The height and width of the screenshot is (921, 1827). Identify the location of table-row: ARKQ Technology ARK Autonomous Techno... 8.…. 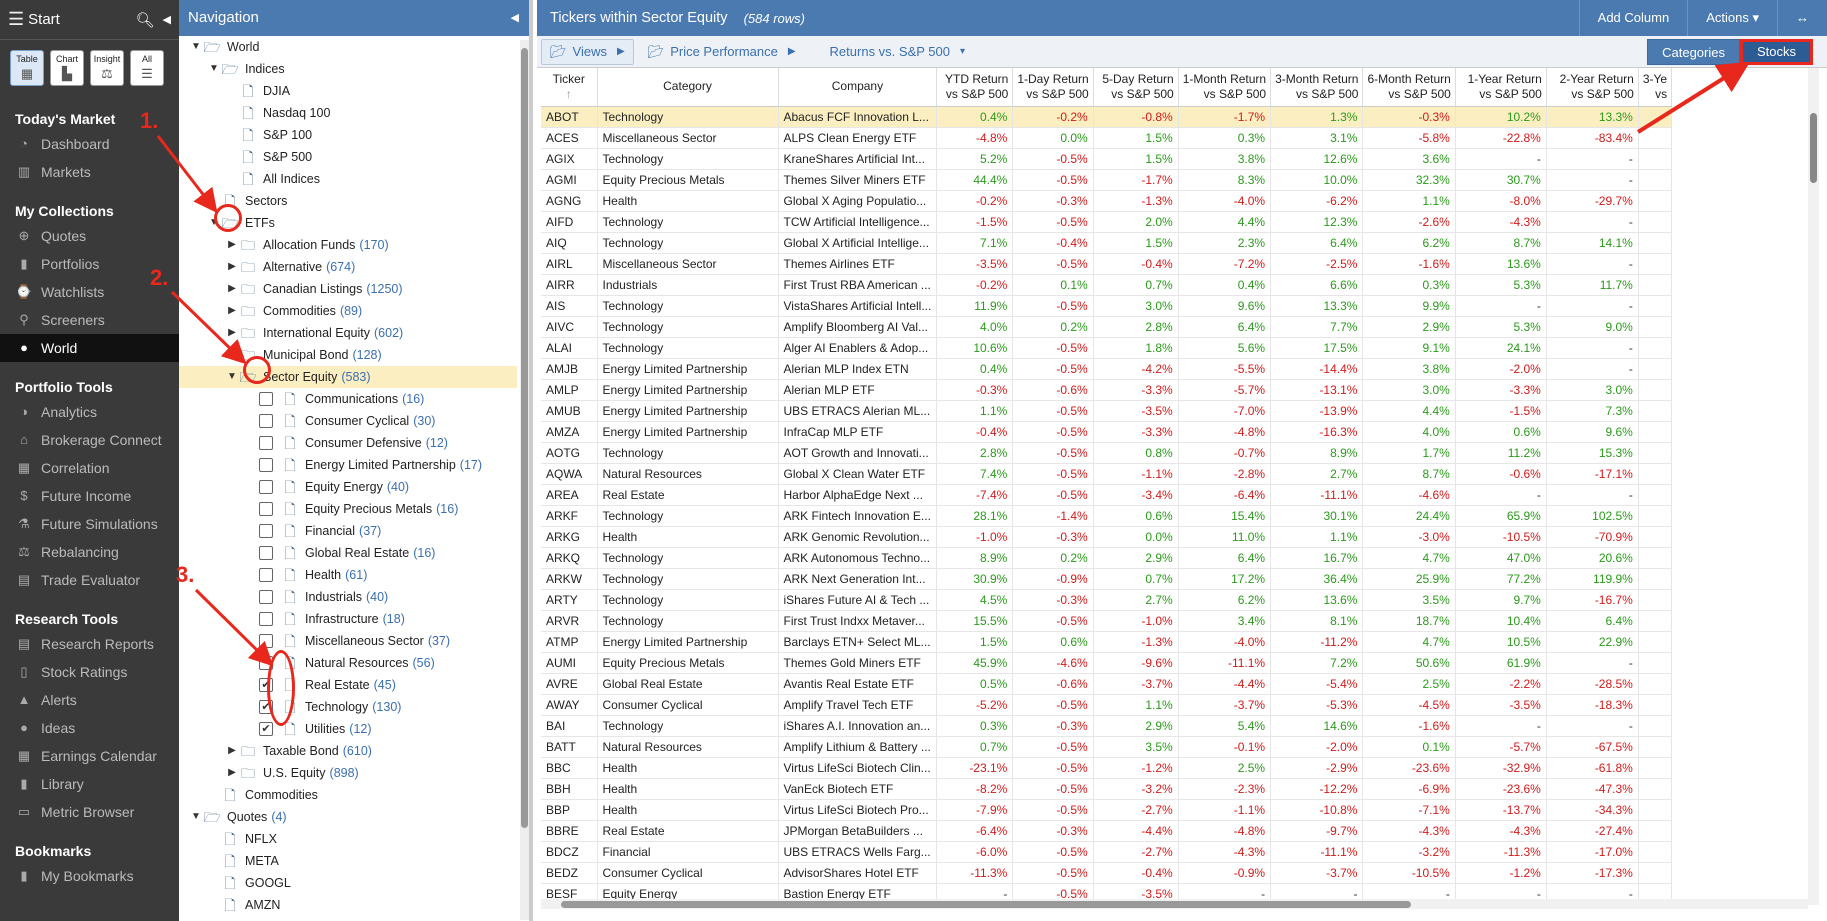
(1107, 558).